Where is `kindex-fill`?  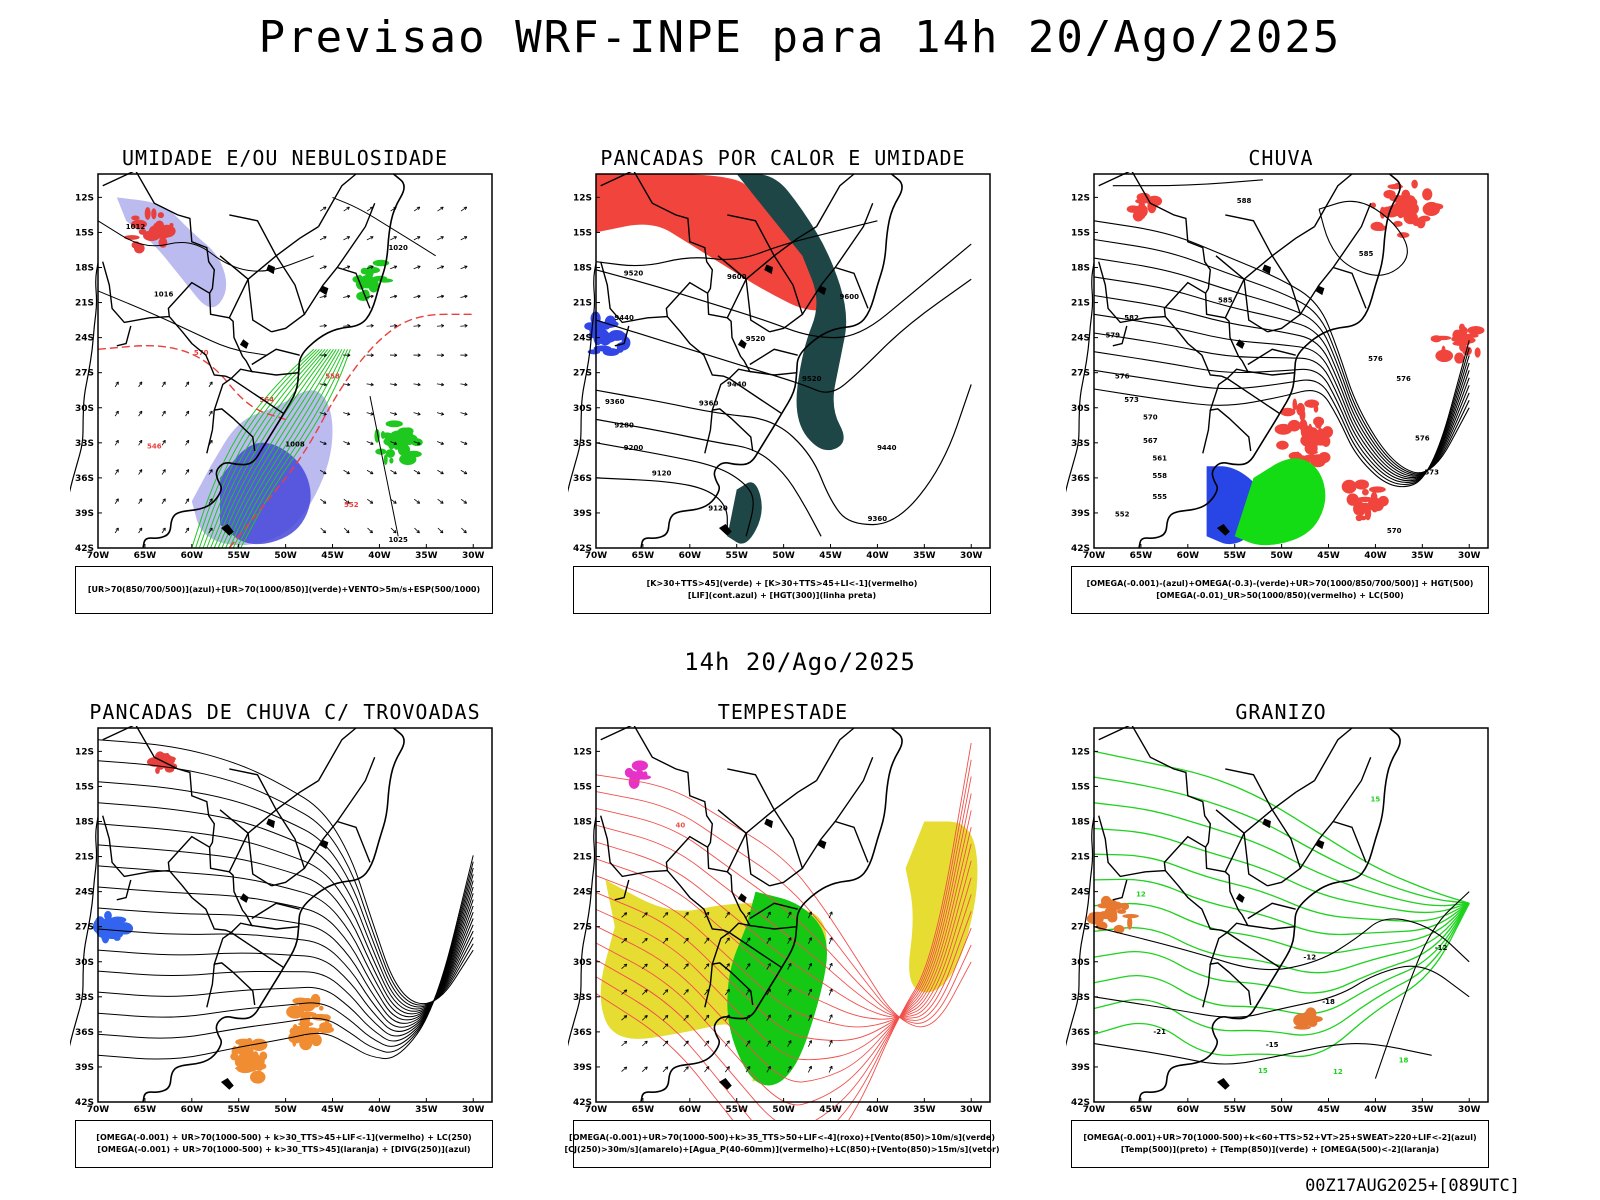 kindex-fill is located at coordinates (791, 312).